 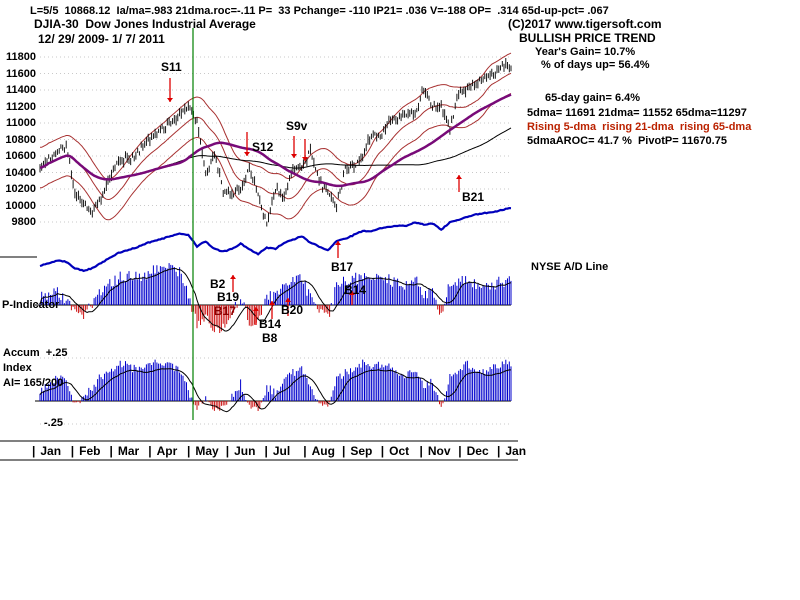 I want to click on month-label-7-aug: | Aug, so click(x=319, y=451).